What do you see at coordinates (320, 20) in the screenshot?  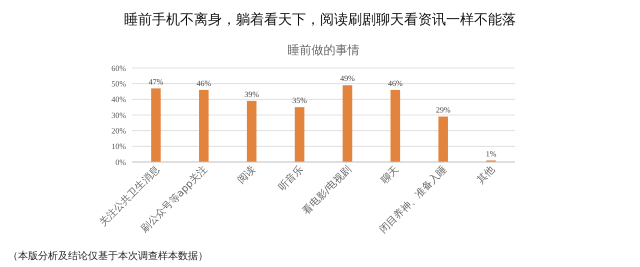 I see `chart-title: 睡前手机不离身，躺着看天下，阅读刷剧聊天看资讯一样不能落` at bounding box center [320, 20].